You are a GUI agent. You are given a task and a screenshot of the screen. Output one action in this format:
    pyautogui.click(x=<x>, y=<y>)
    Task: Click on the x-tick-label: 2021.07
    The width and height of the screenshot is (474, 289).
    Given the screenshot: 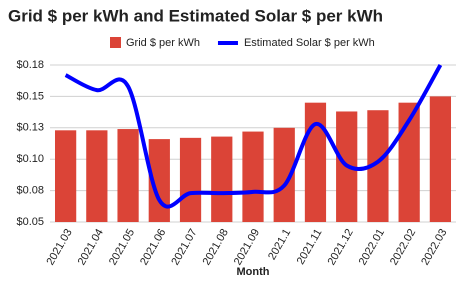 What is the action you would take?
    pyautogui.click(x=184, y=247)
    